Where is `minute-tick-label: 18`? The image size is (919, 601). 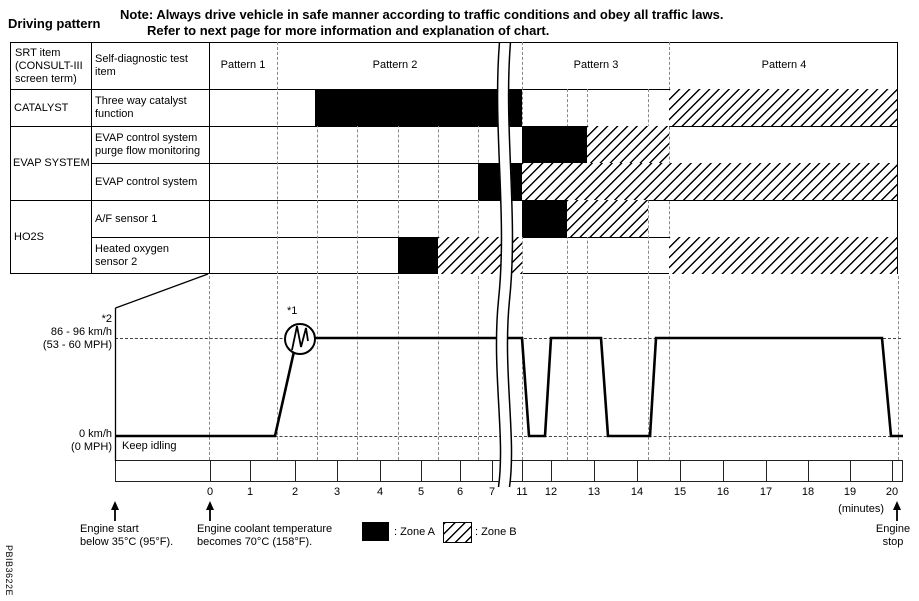 minute-tick-label: 18 is located at coordinates (808, 492).